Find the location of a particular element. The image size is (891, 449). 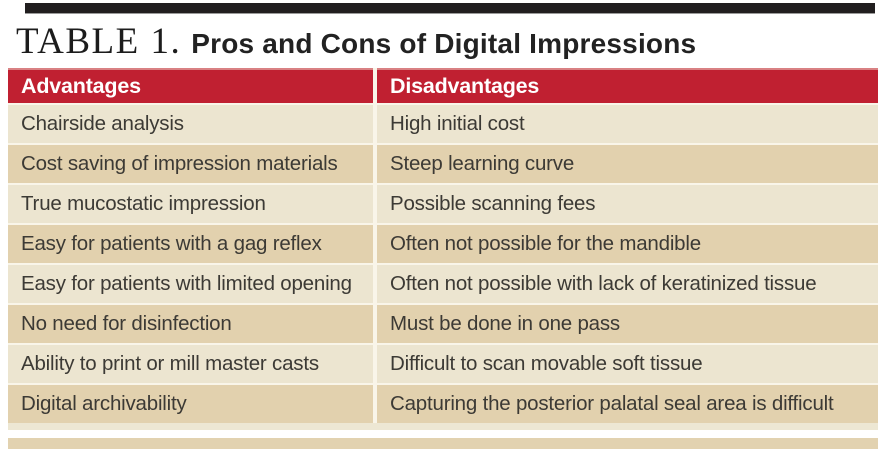

table-title-number: TABLE 1. is located at coordinates (99, 41).